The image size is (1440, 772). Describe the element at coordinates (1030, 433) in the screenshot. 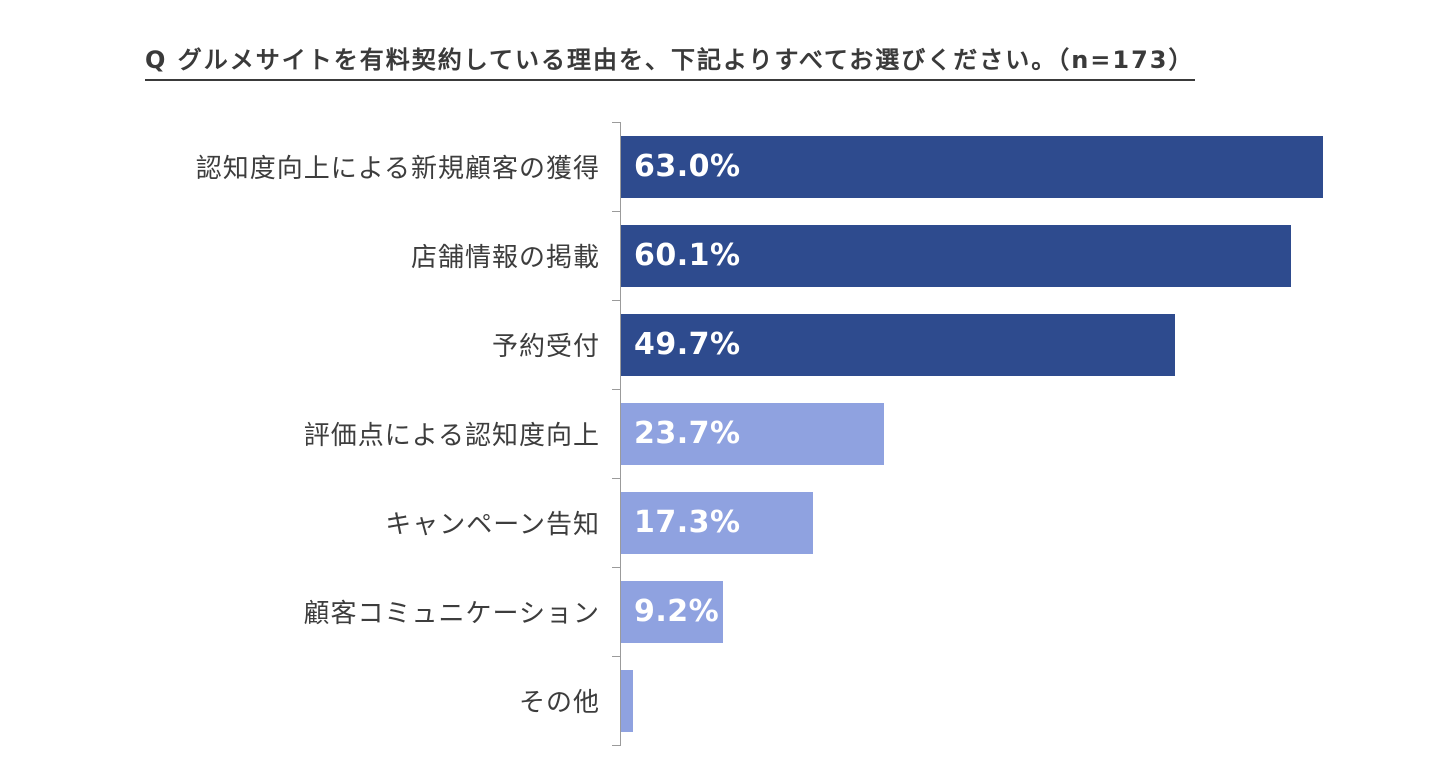

I see `plot-area: 23.7%` at that location.